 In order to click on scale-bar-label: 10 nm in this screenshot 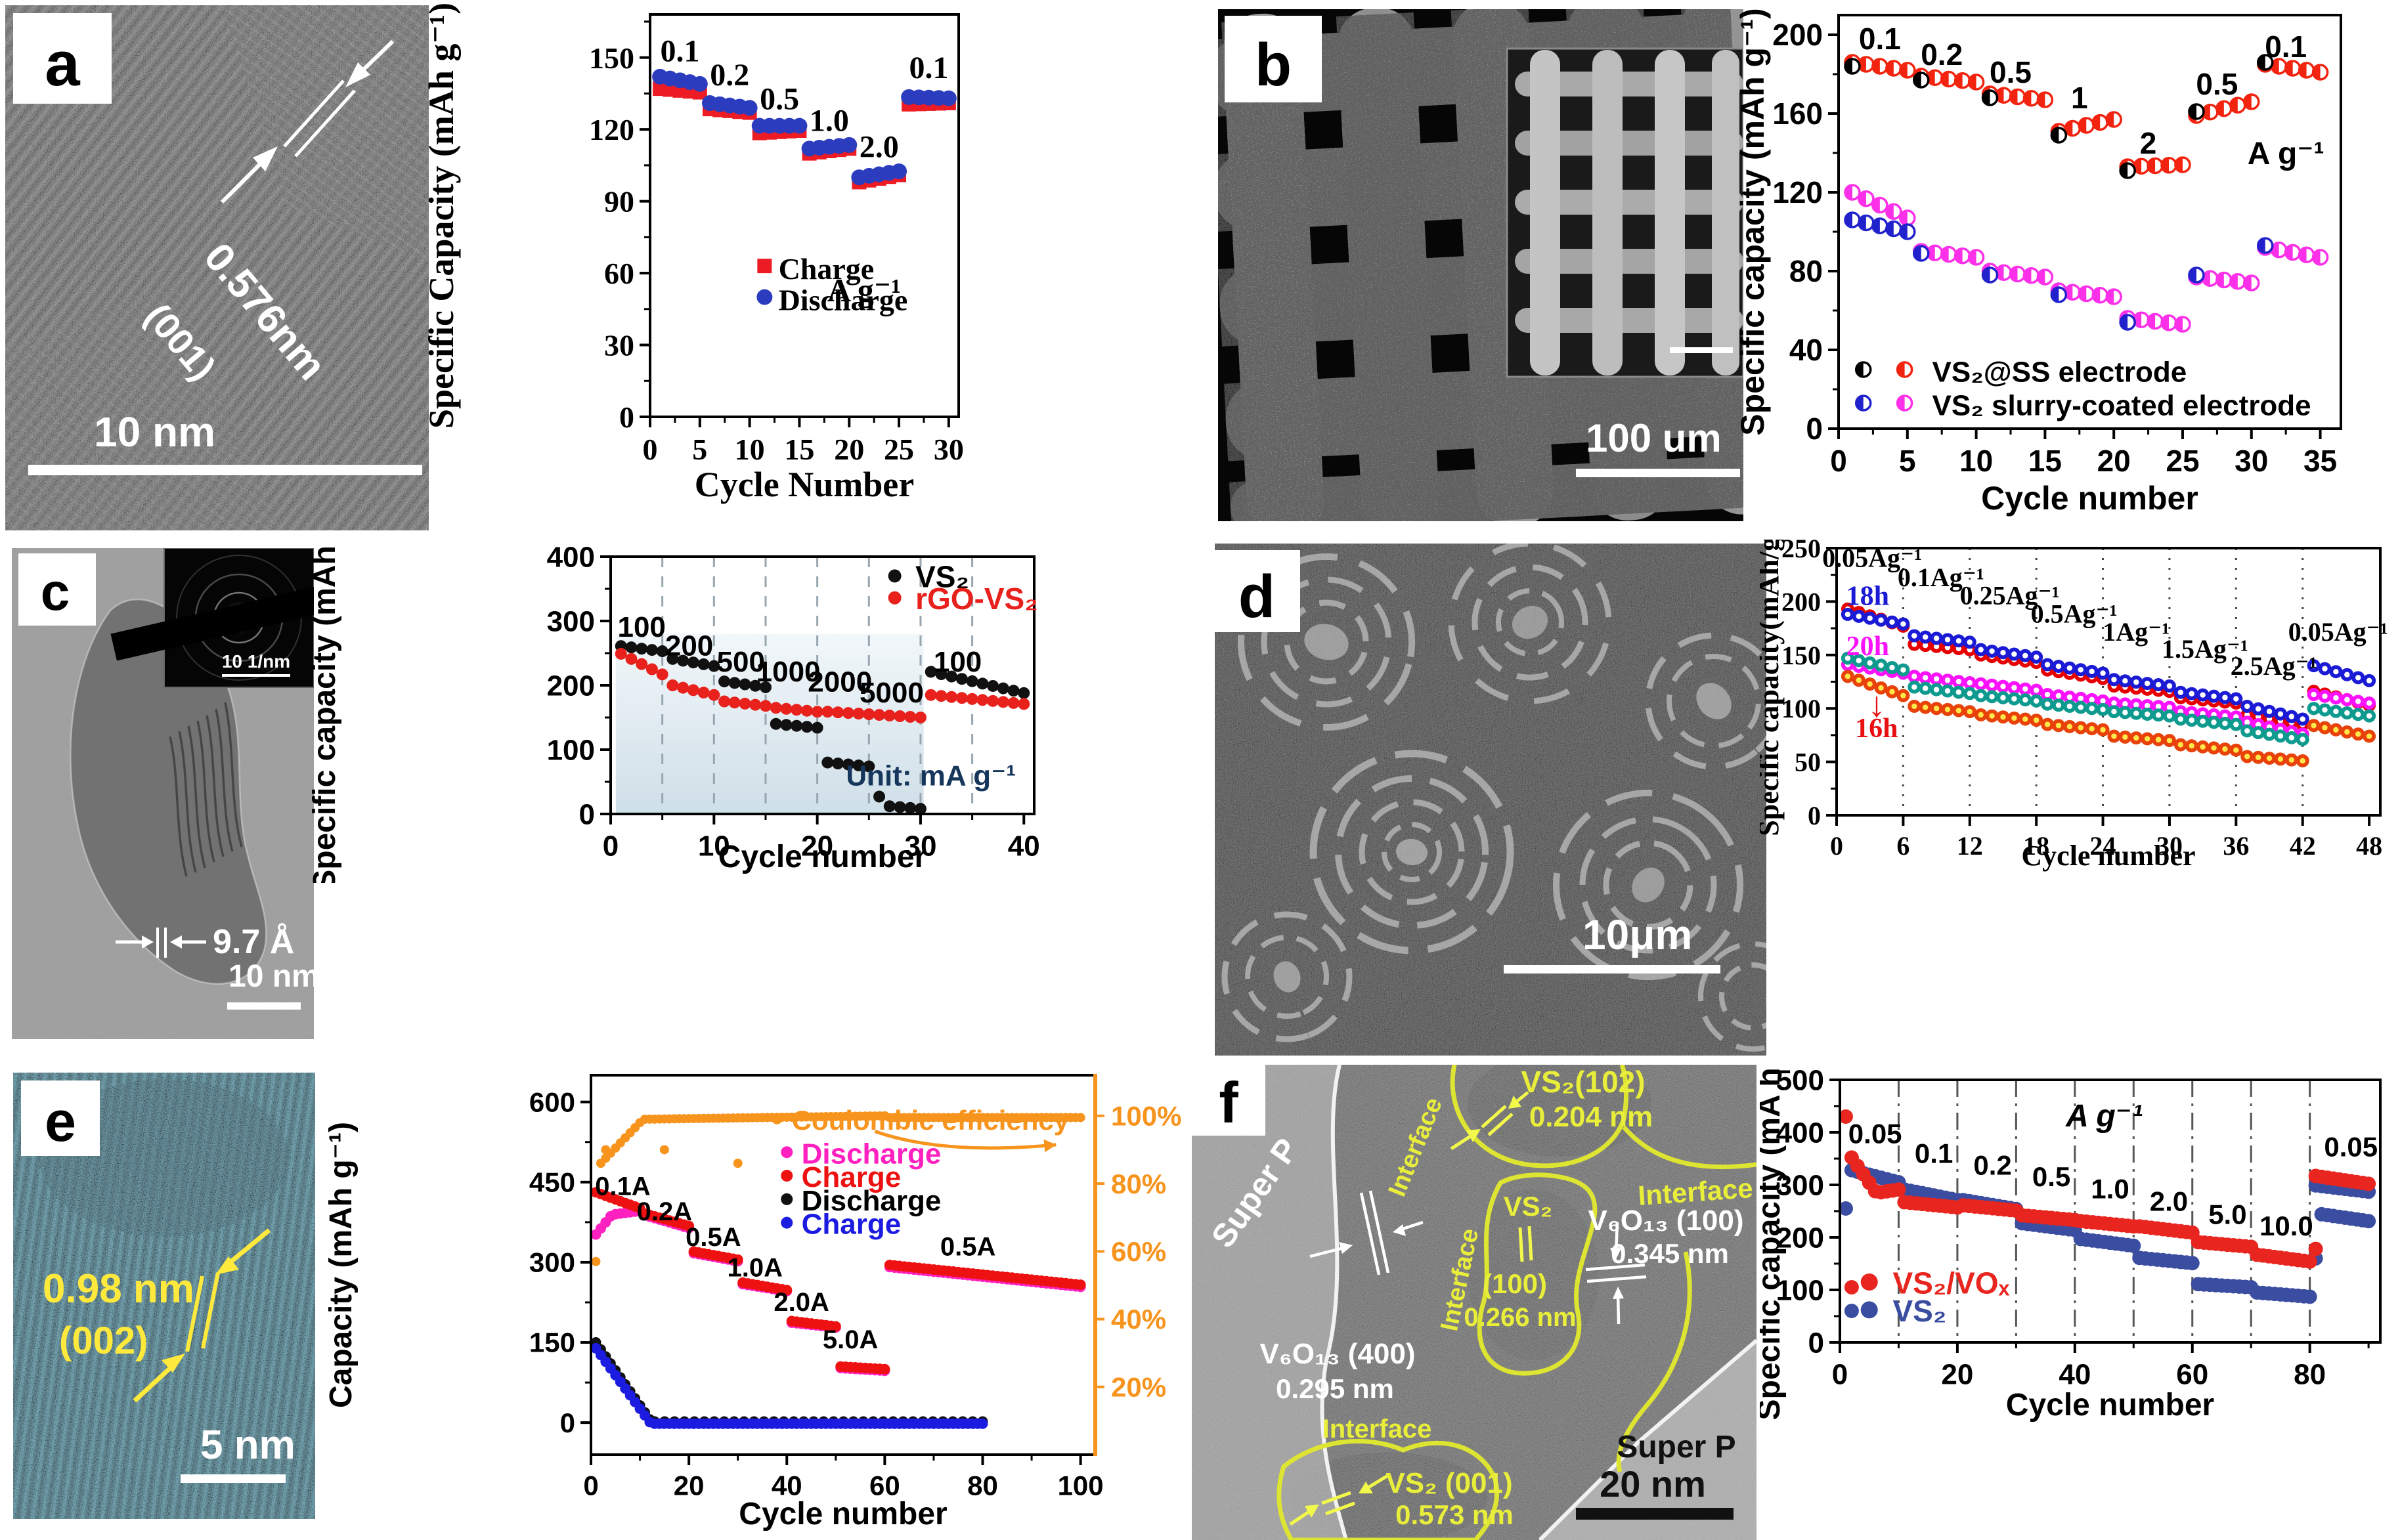, I will do `click(271, 976)`.